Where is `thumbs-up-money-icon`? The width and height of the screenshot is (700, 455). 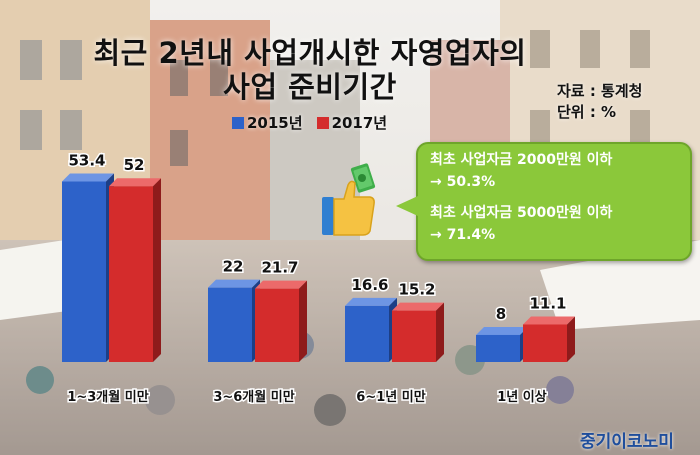
thumbs-up-money-icon is located at coordinates (349, 199).